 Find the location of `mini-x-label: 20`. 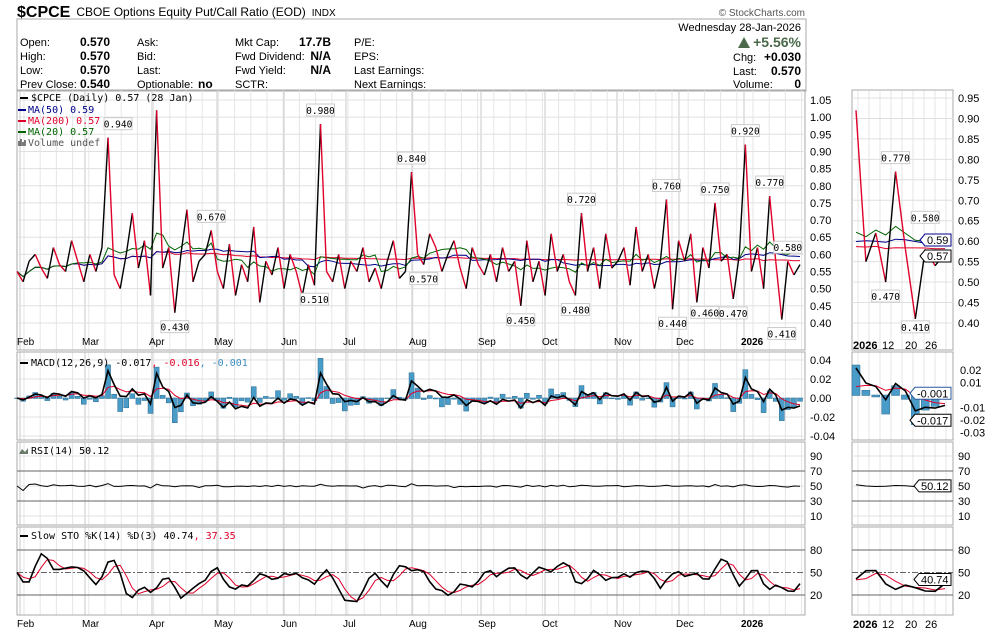

mini-x-label: 20 is located at coordinates (911, 346).